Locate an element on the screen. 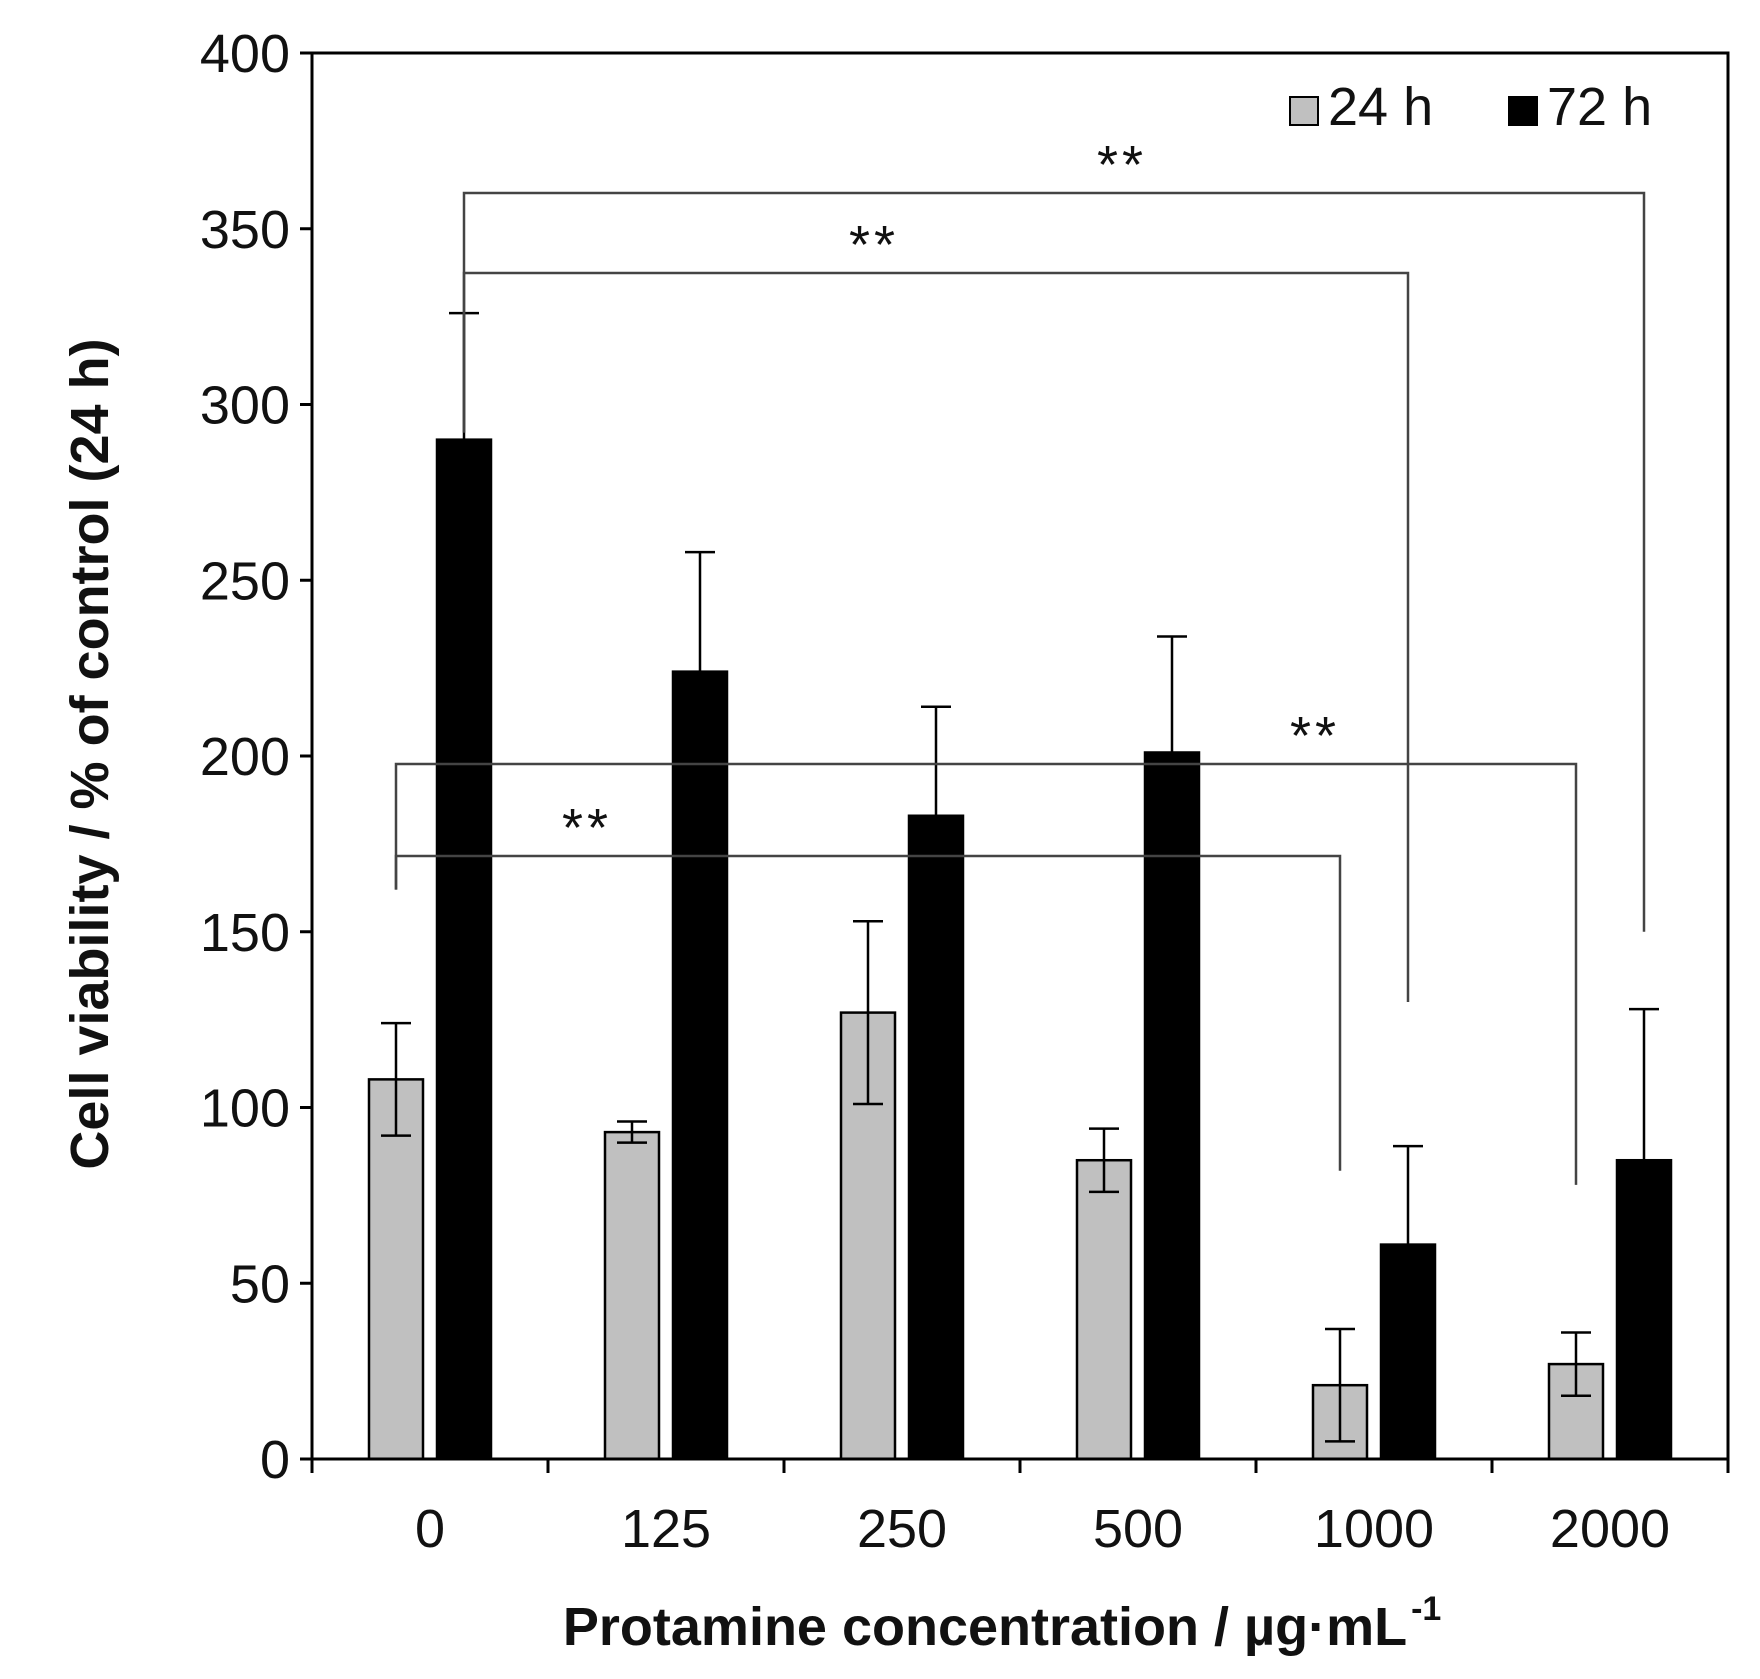 This screenshot has height=1679, width=1760. x-tick-label: 0 is located at coordinates (430, 1529).